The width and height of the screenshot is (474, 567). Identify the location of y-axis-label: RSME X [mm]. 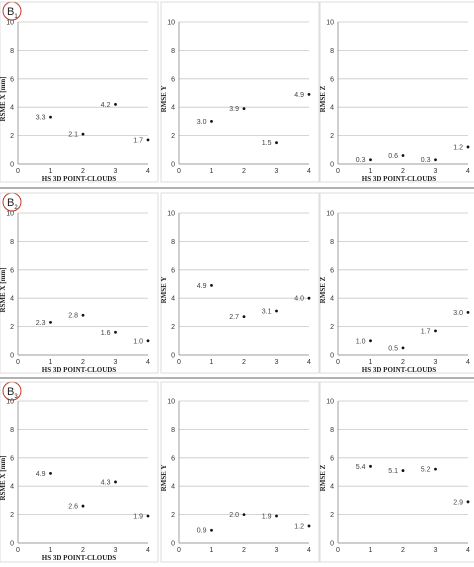
(3, 289).